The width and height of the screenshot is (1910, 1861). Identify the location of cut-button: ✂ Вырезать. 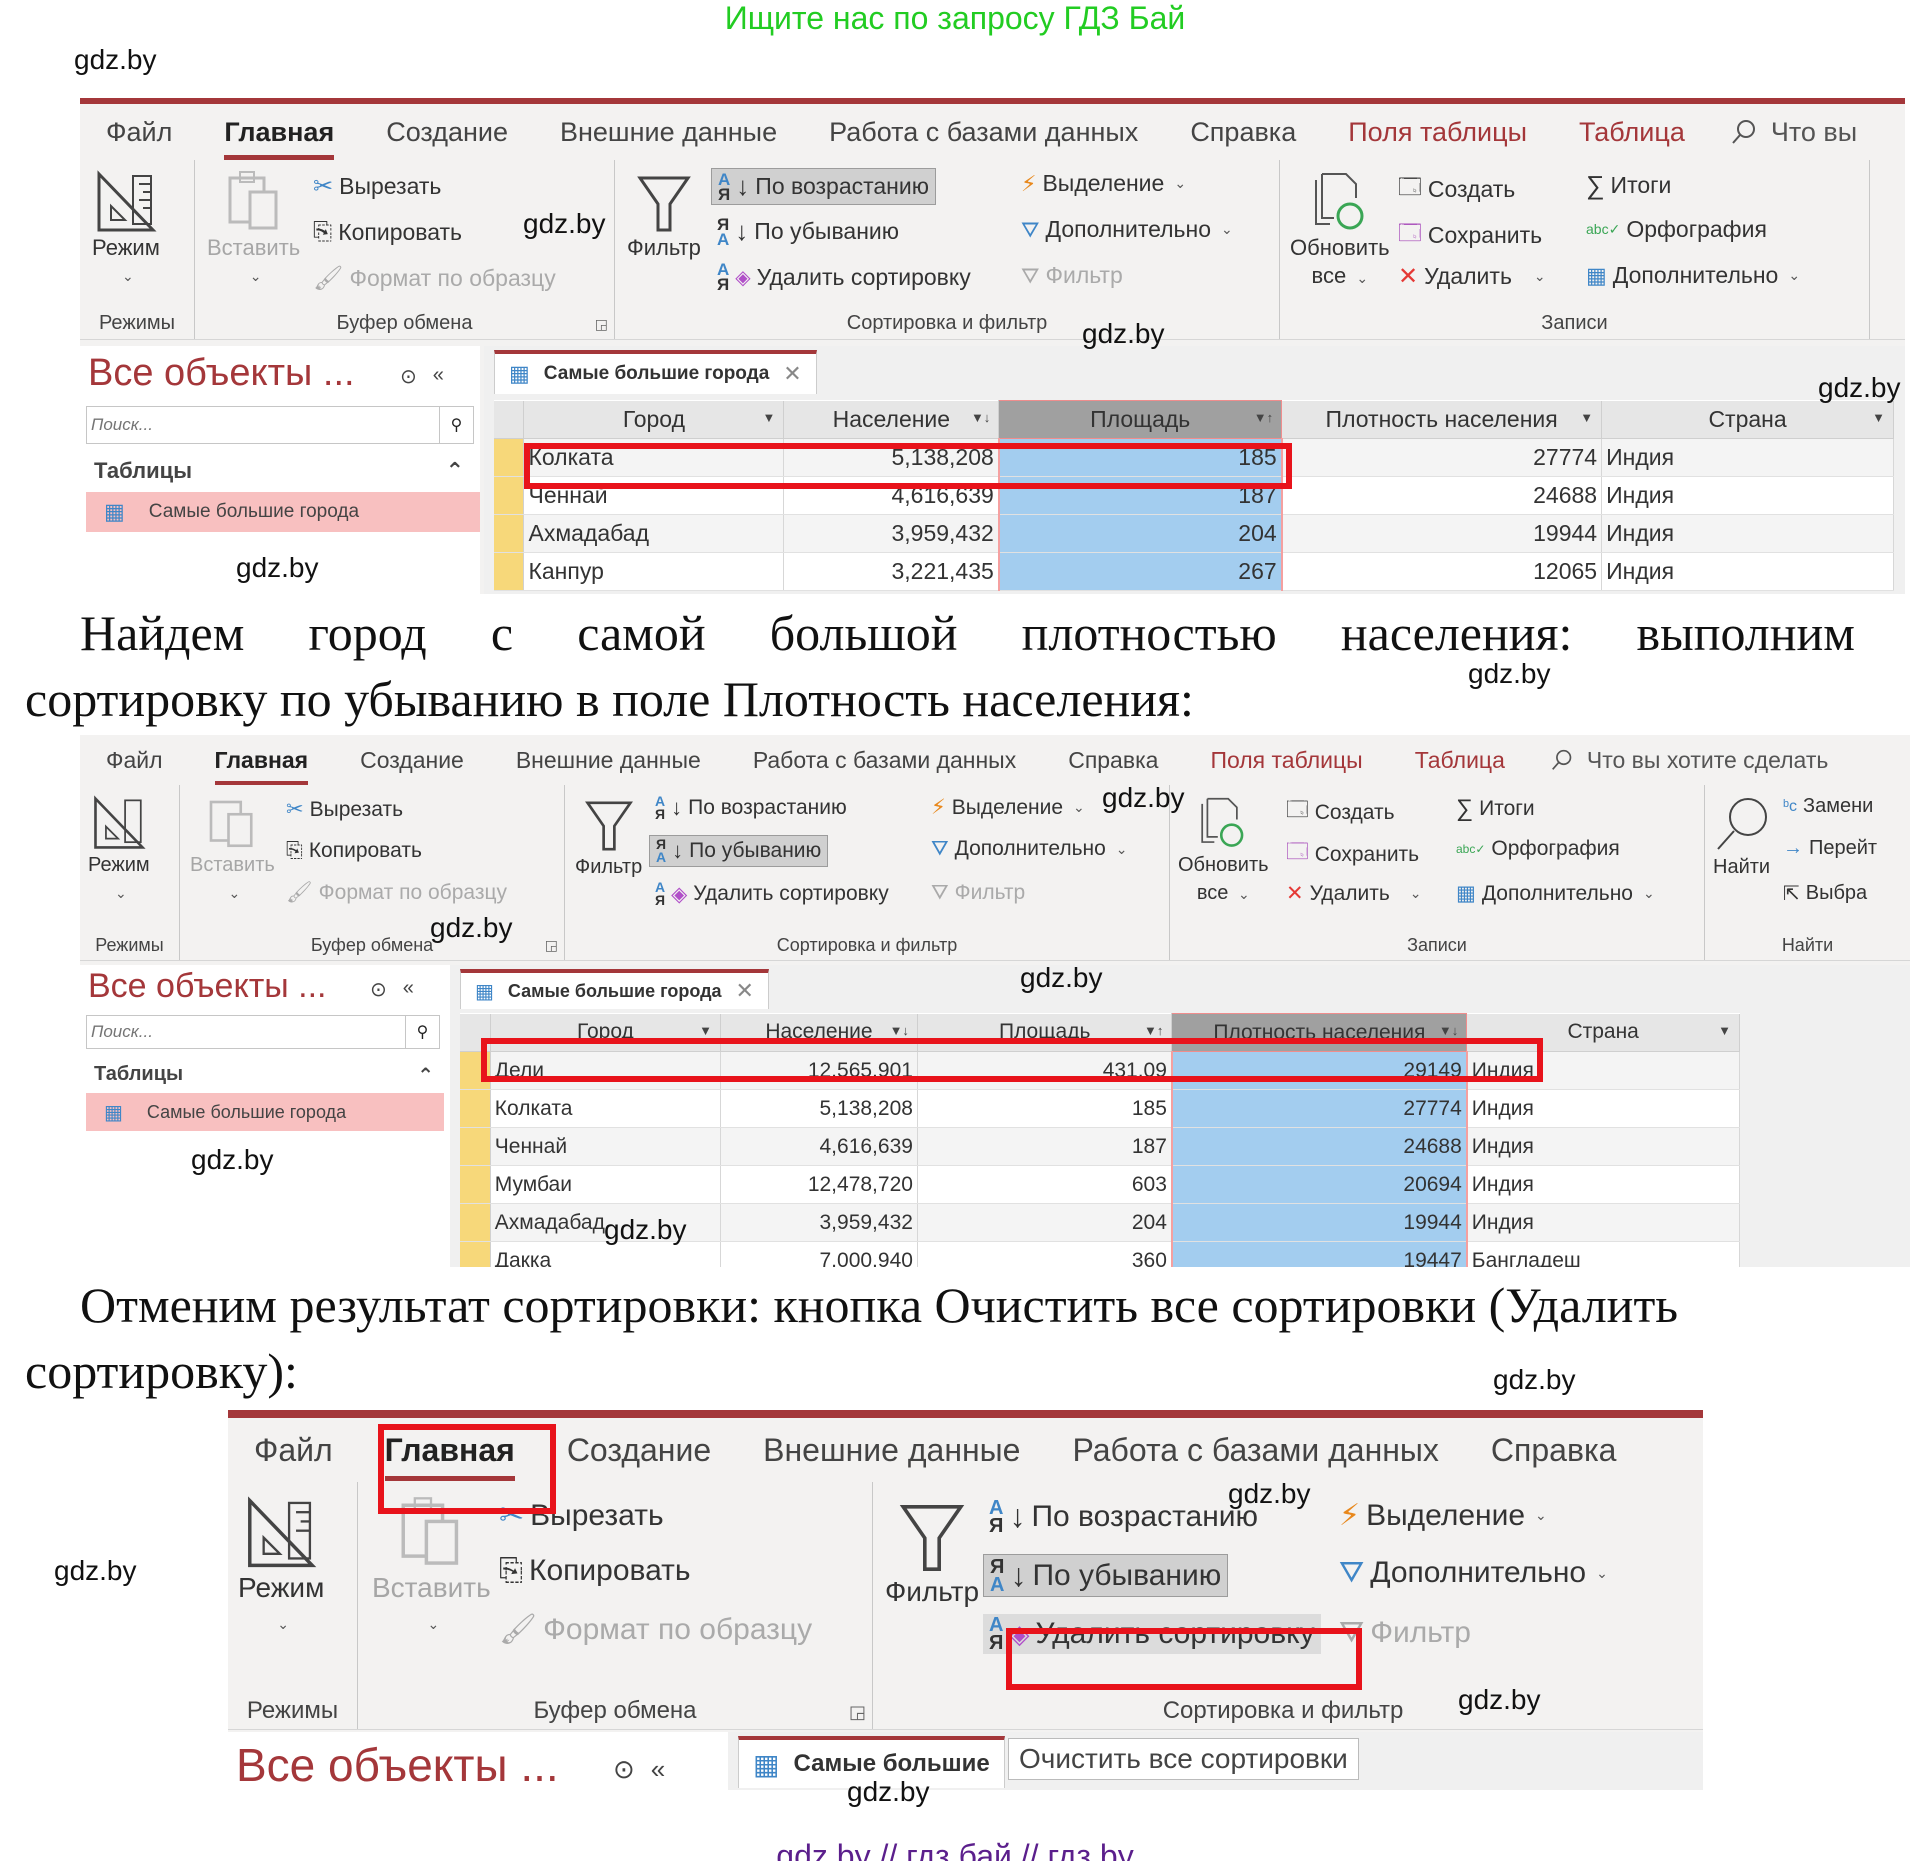
(581, 1515).